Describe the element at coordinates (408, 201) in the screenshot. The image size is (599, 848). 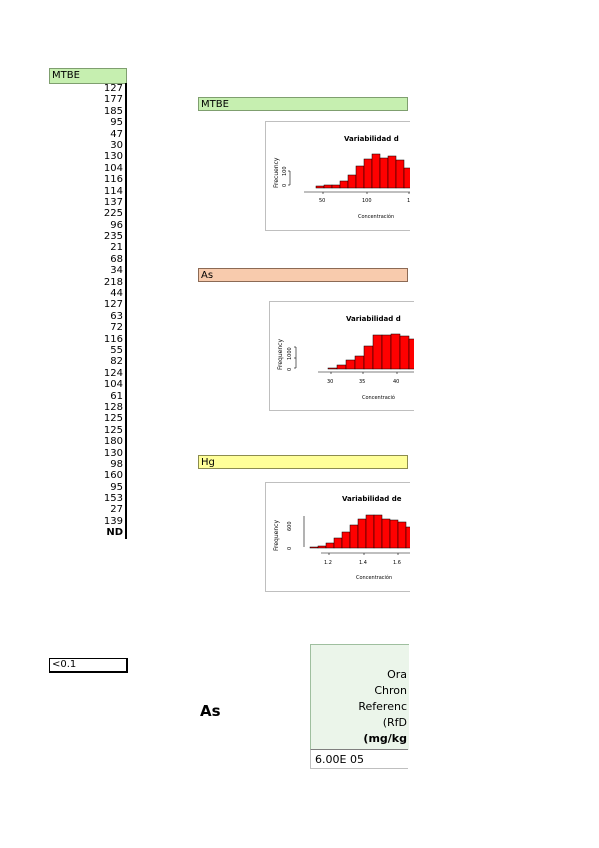
I see `x-tick-label: 1` at that location.